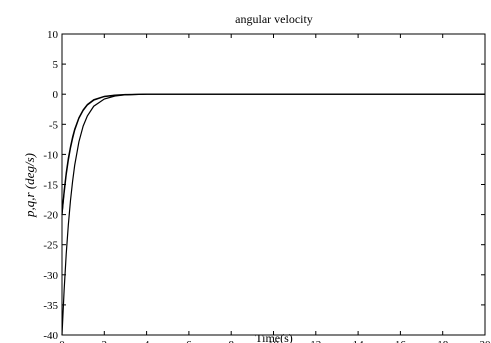  Describe the element at coordinates (50, 216) in the screenshot. I see `y-tick-label: -20` at that location.